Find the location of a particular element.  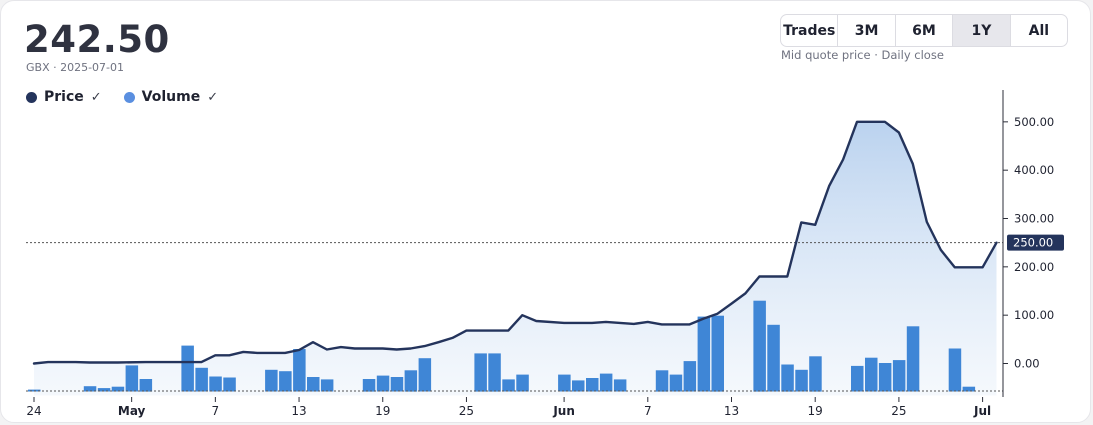

y-tick-label: 200.00 is located at coordinates (1034, 267).